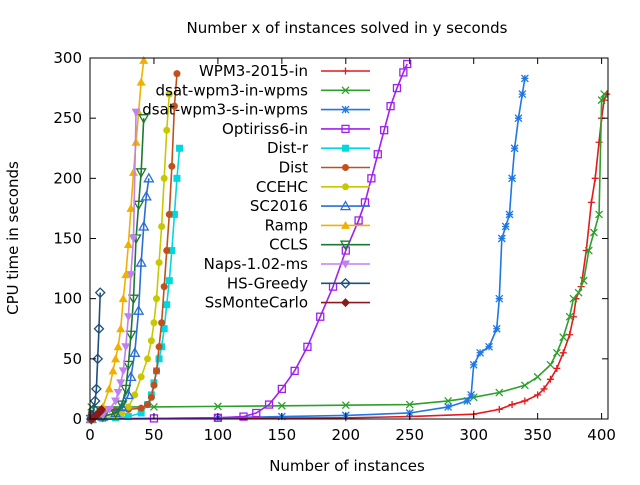  Describe the element at coordinates (67, 239) in the screenshot. I see `y-tick-label: 150` at that location.